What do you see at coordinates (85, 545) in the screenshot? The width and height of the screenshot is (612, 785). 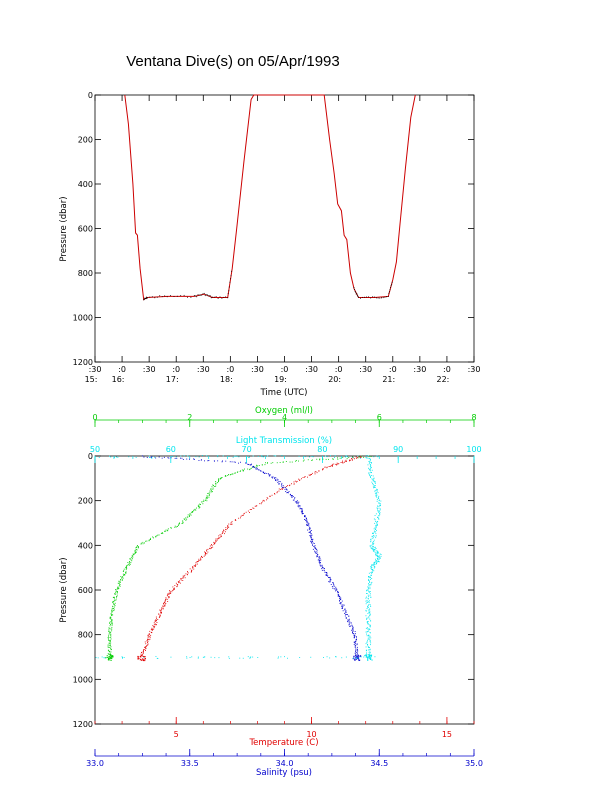 I see `profile-pressure-tick-label: 400` at bounding box center [85, 545].